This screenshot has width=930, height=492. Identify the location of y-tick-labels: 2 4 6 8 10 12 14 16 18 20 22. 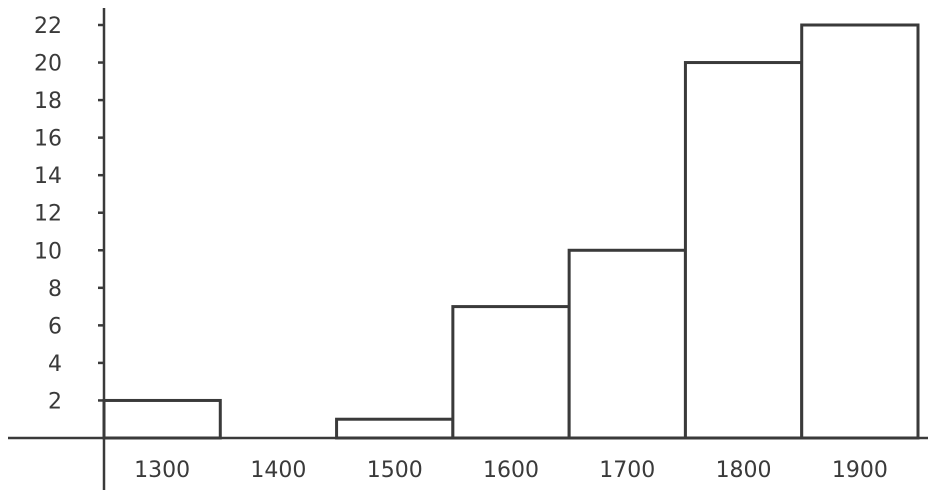
(69, 214).